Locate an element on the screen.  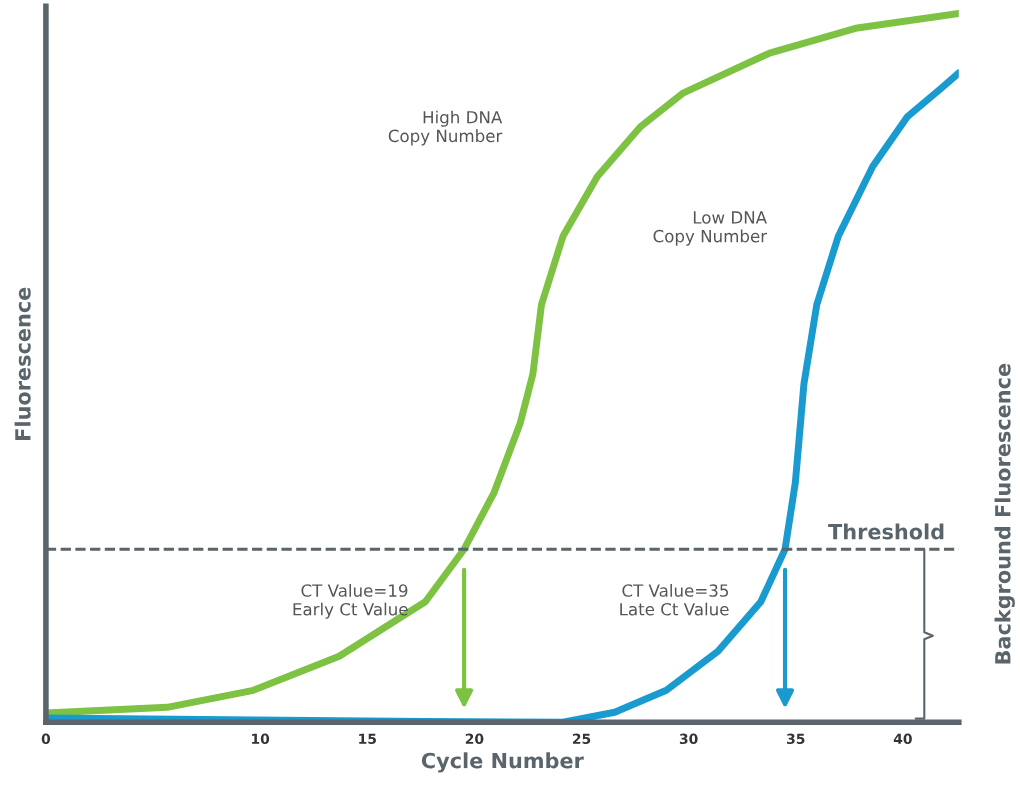
ref-line-label: Threshold is located at coordinates (886, 531).